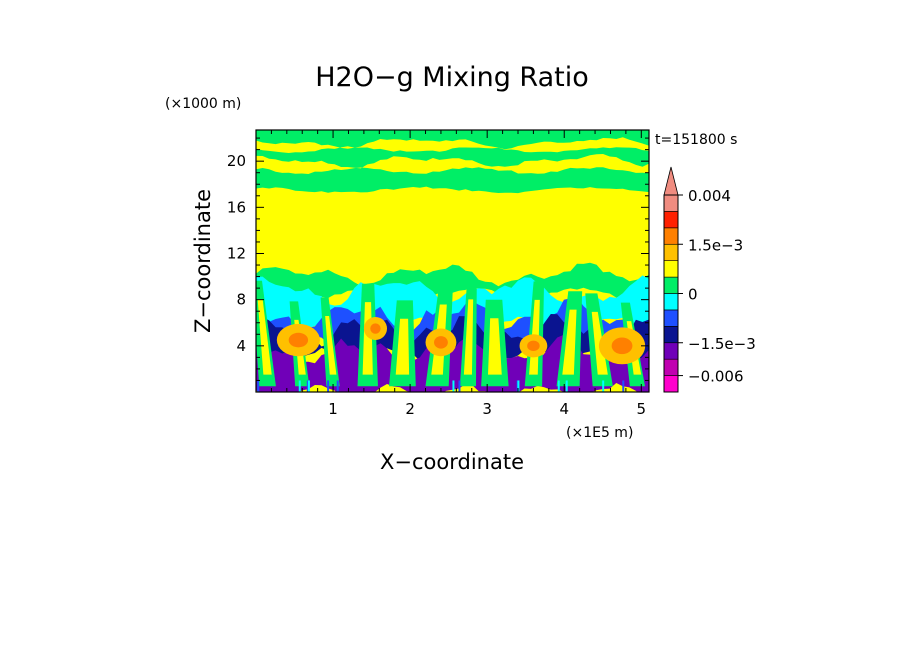 The height and width of the screenshot is (658, 904). What do you see at coordinates (716, 377) in the screenshot?
I see `colorbar-label-4: −0.006` at bounding box center [716, 377].